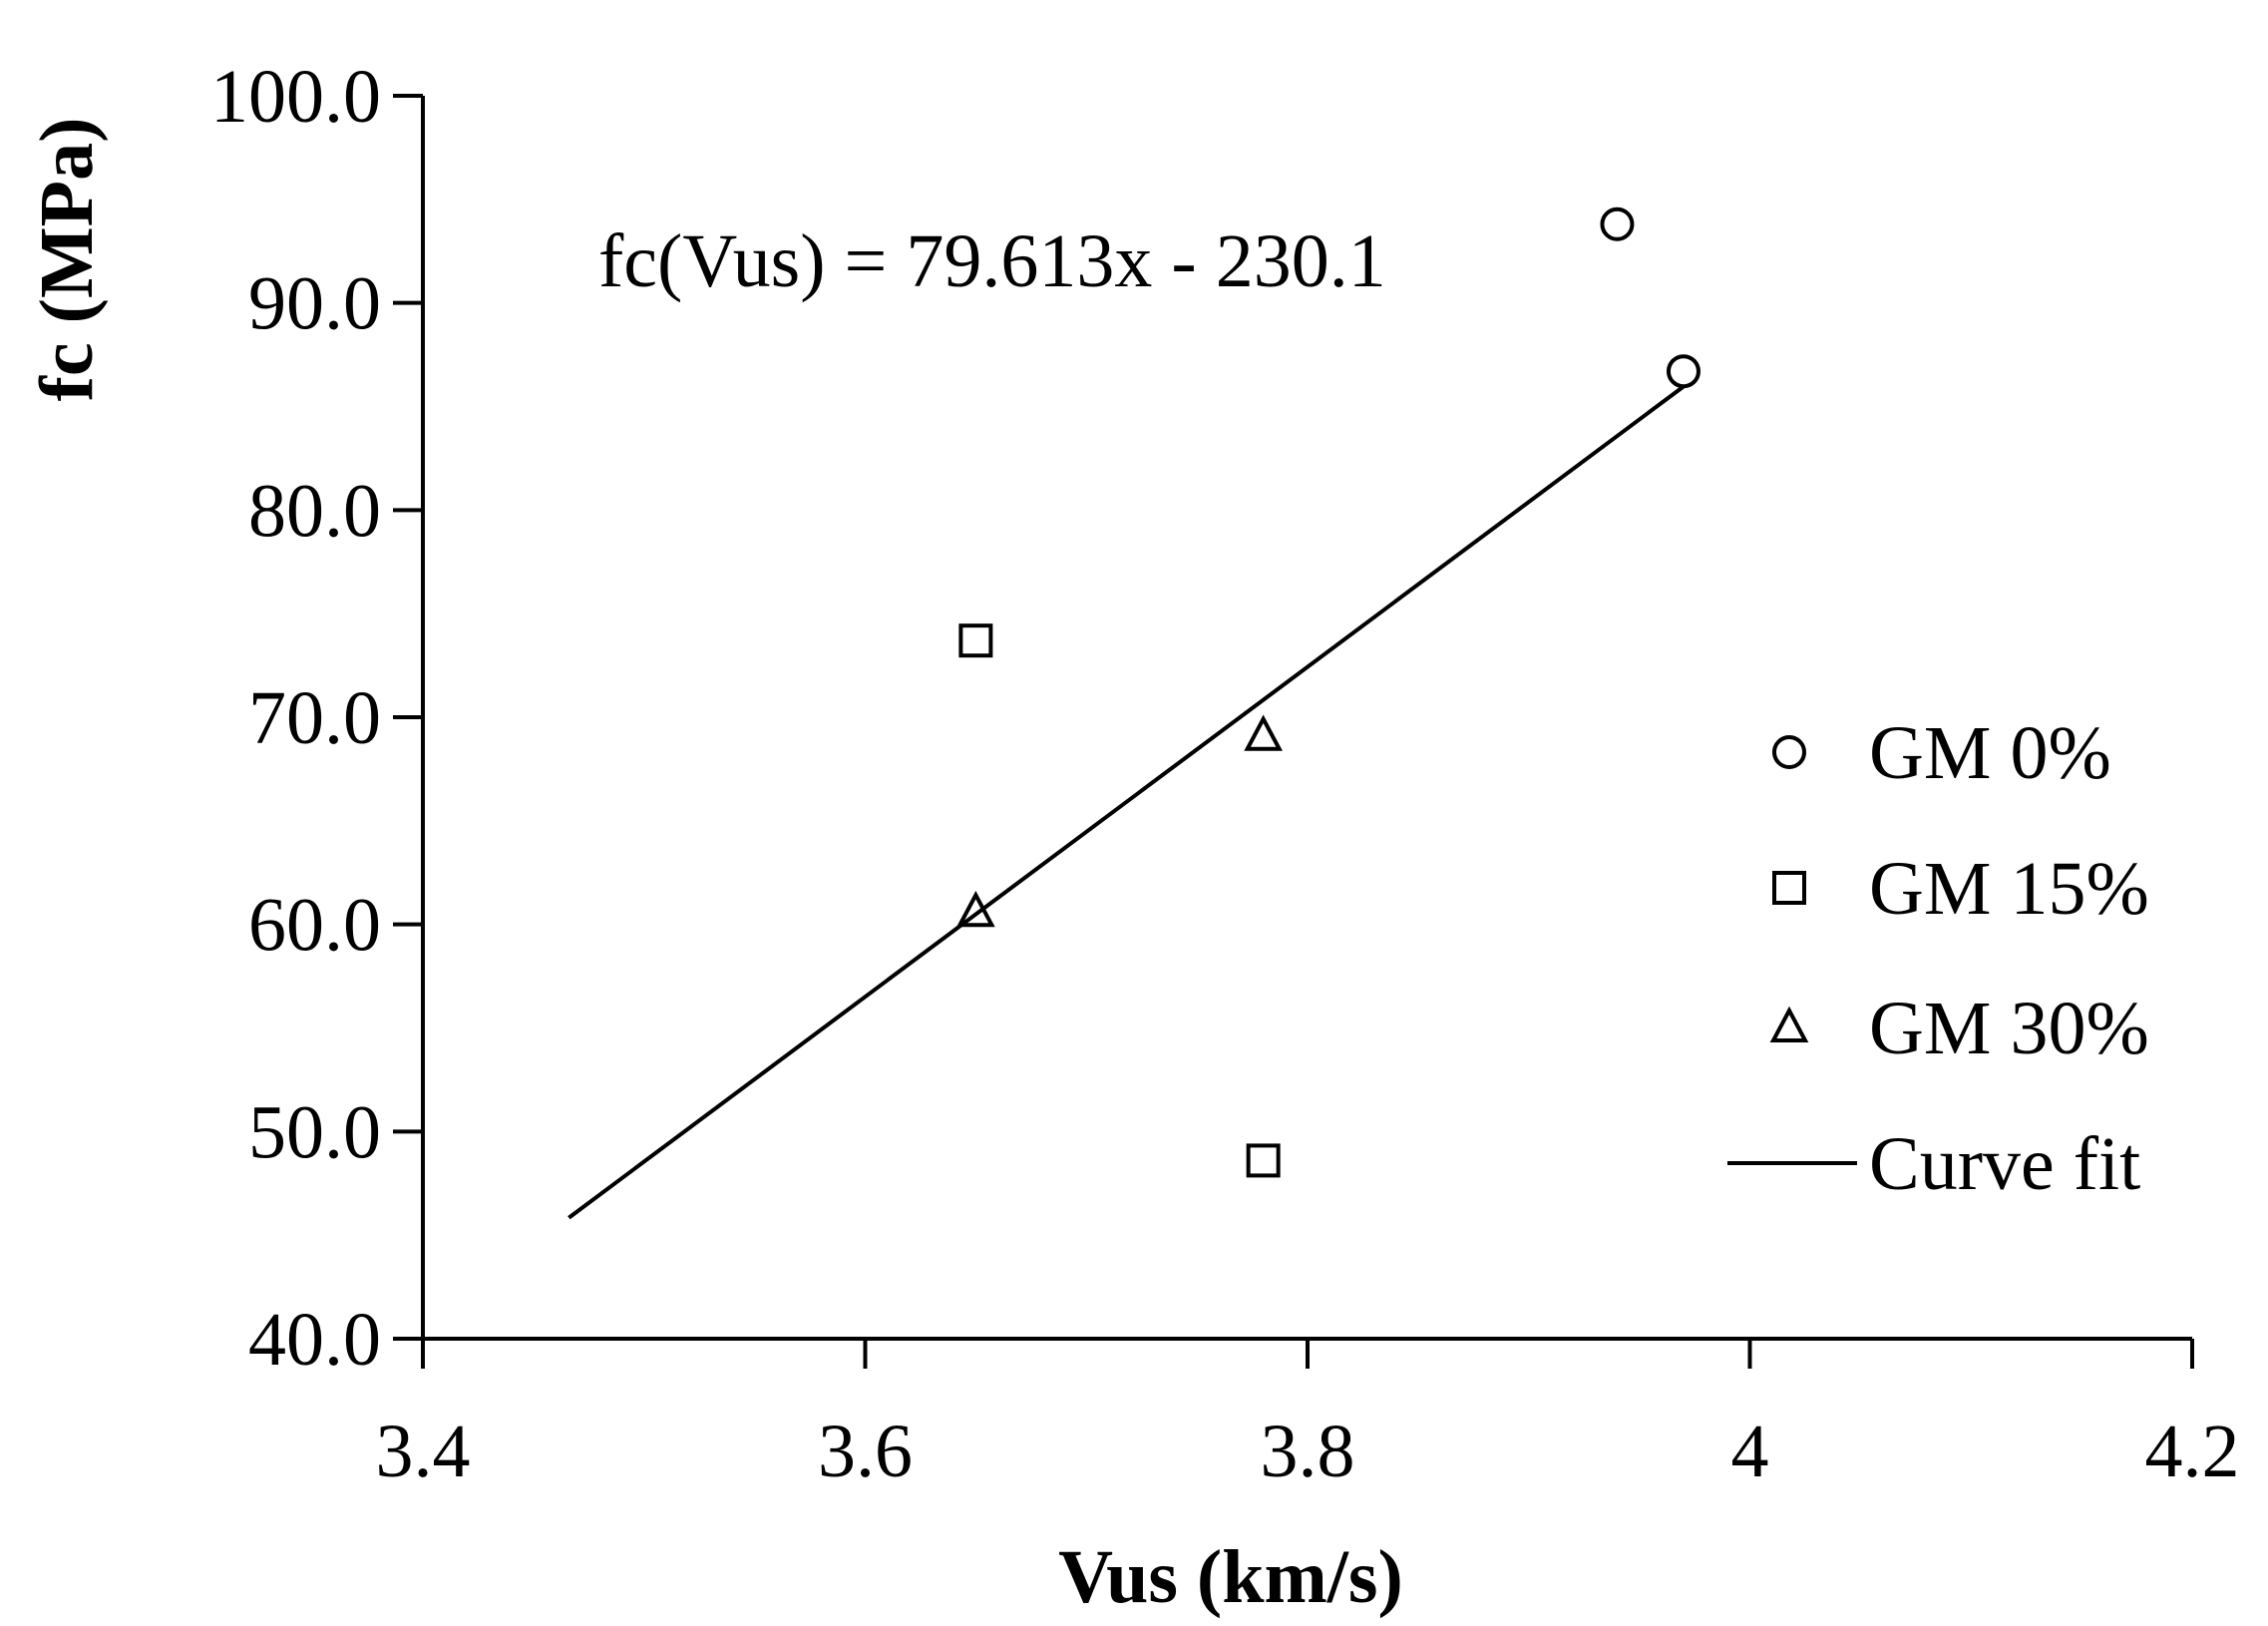 The image size is (2268, 1626). Describe the element at coordinates (1789, 1024) in the screenshot. I see `legend-marker-triangle` at that location.